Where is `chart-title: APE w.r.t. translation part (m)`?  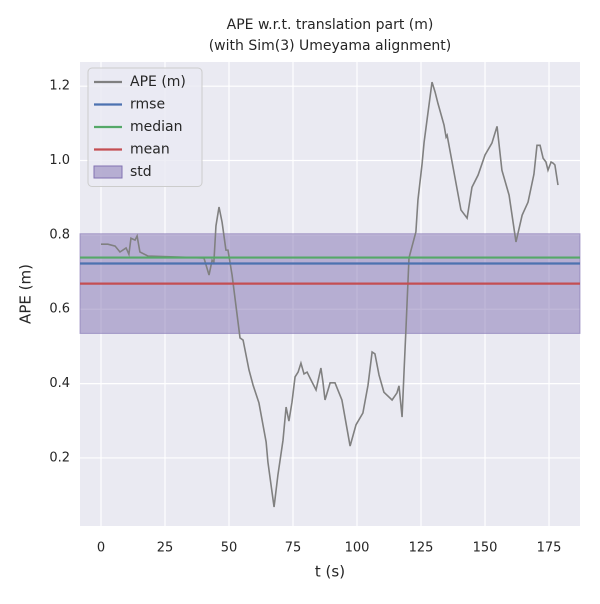
chart-title: APE w.r.t. translation part (m) is located at coordinates (330, 25).